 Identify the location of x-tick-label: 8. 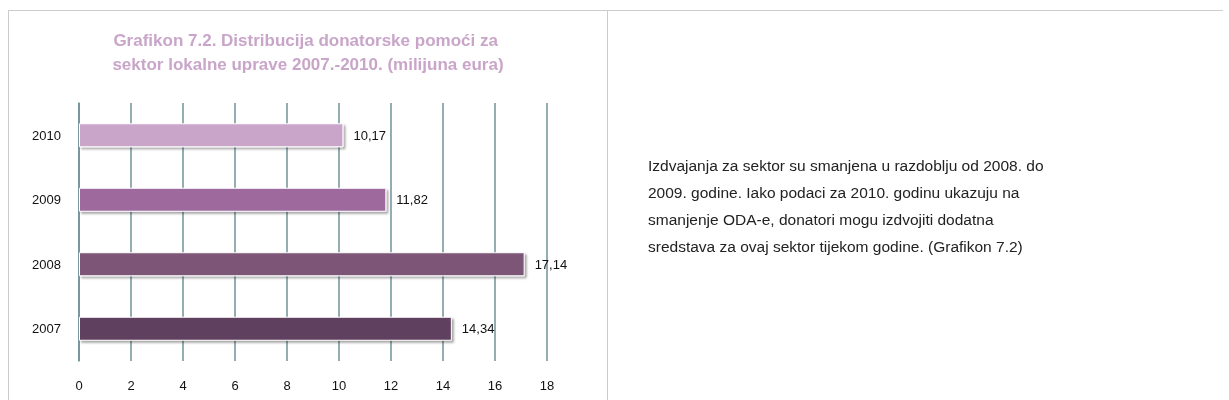
(287, 385).